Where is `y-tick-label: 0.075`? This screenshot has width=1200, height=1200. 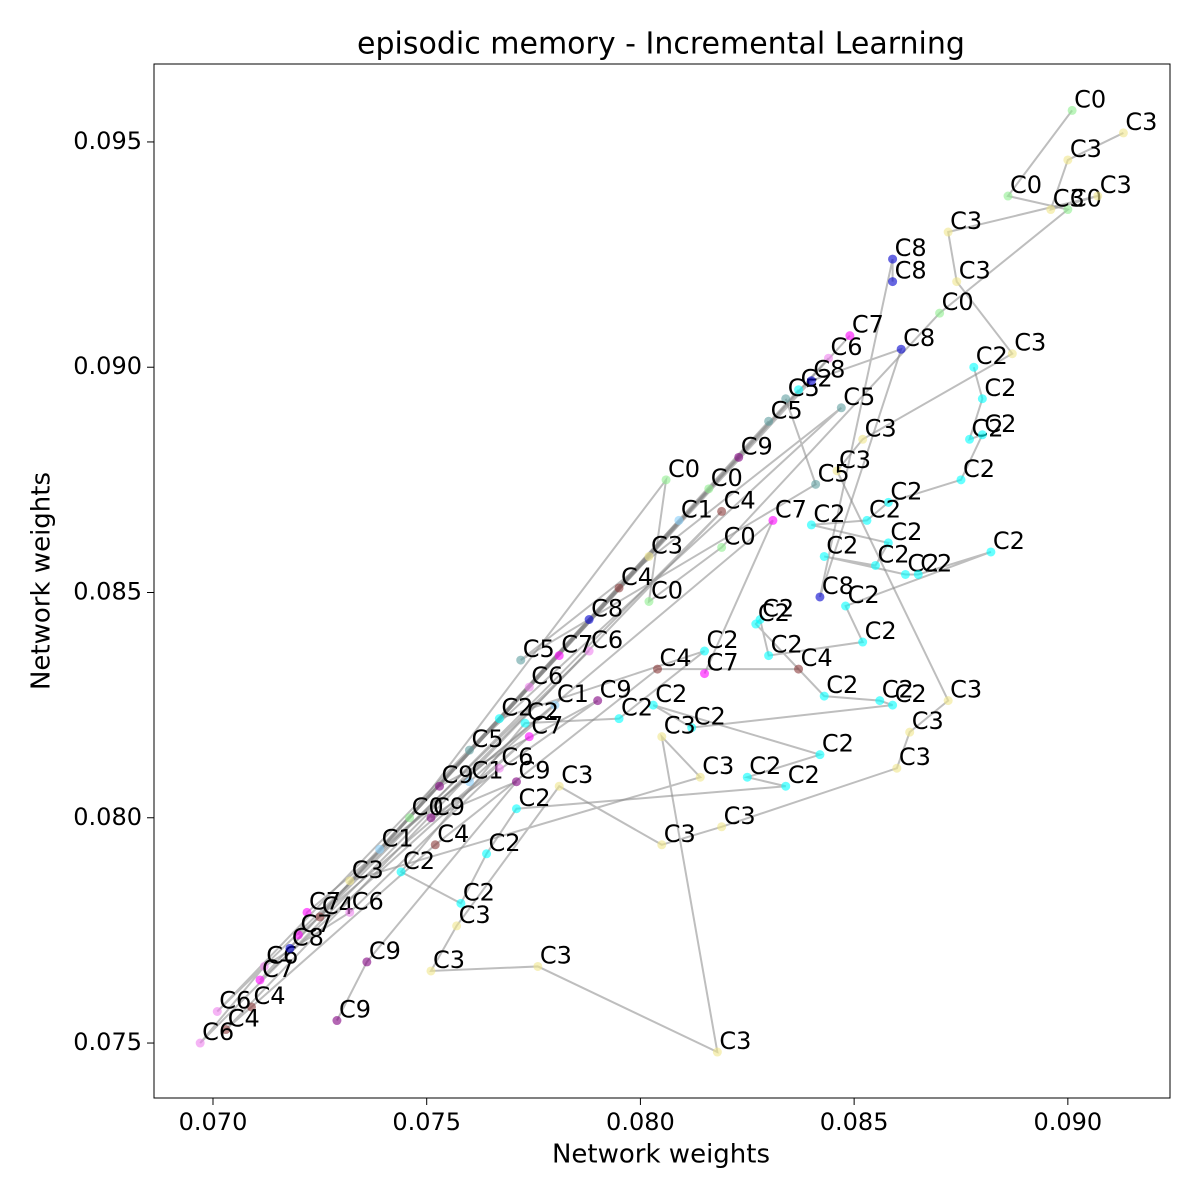
y-tick-label: 0.075 is located at coordinates (107, 1042).